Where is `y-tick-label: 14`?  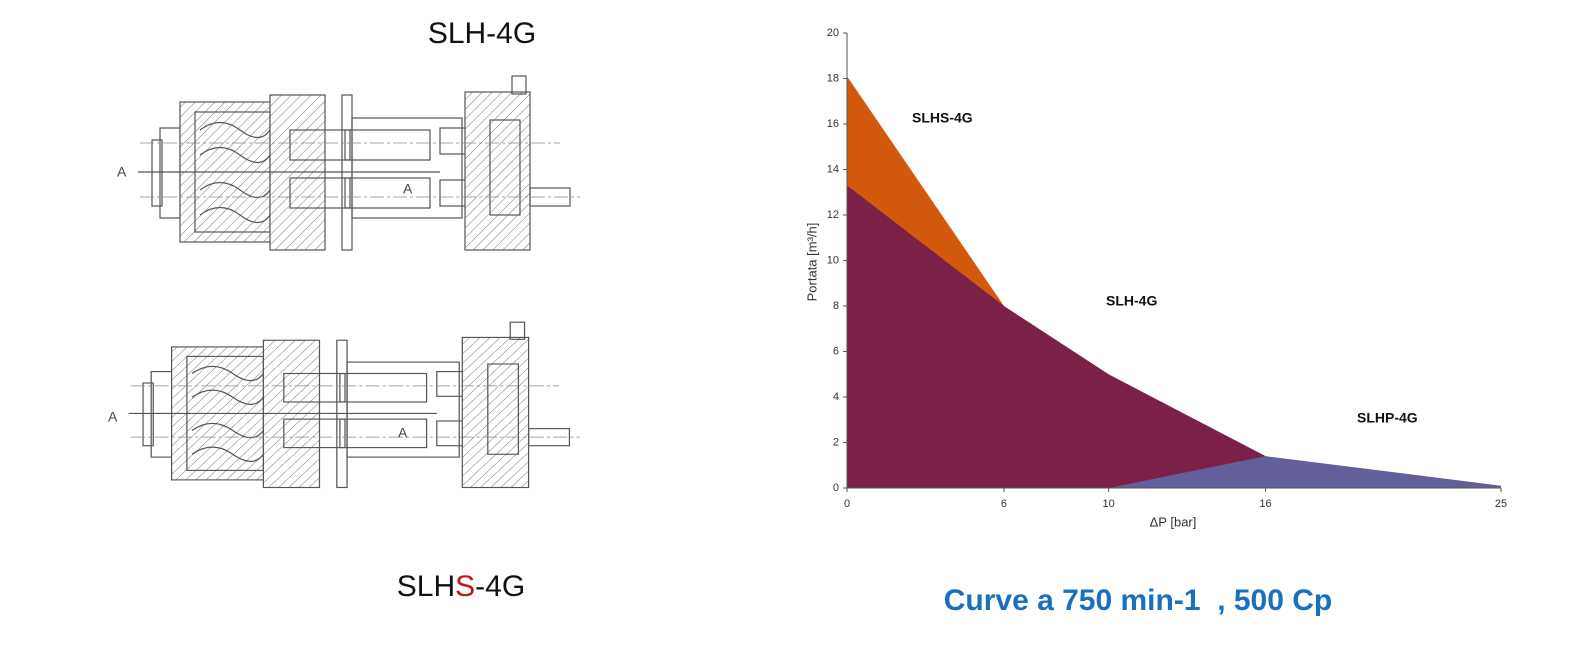 y-tick-label: 14 is located at coordinates (833, 169).